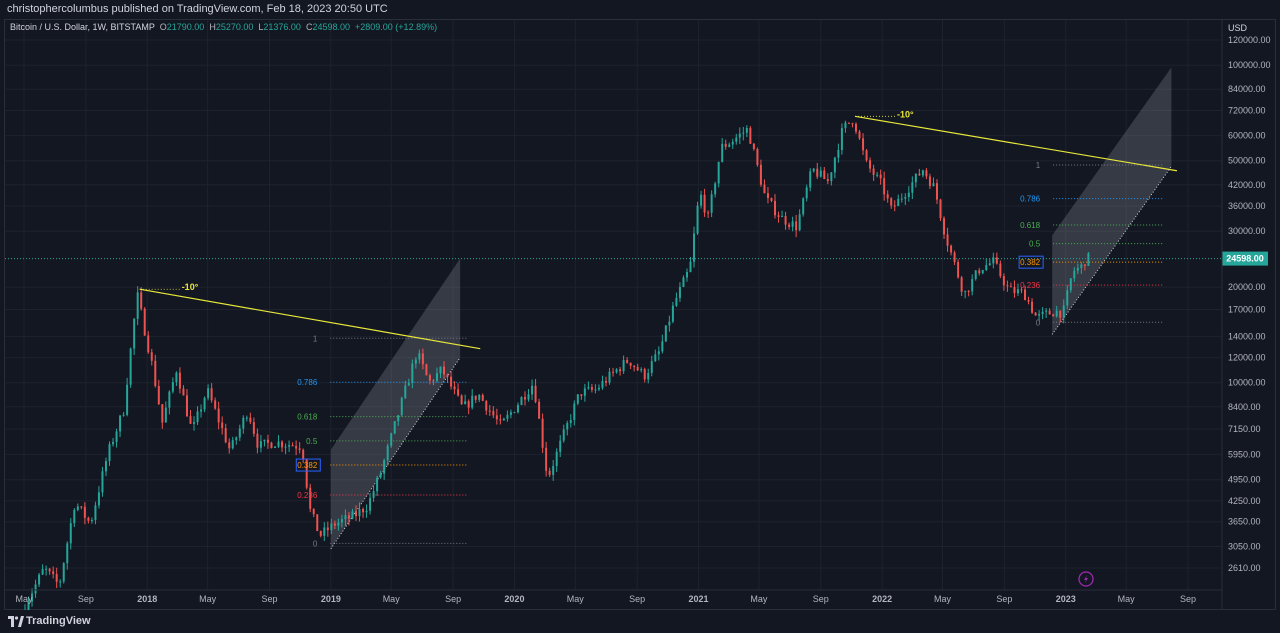  What do you see at coordinates (269, 599) in the screenshot?
I see `time-tick-label: Sep` at bounding box center [269, 599].